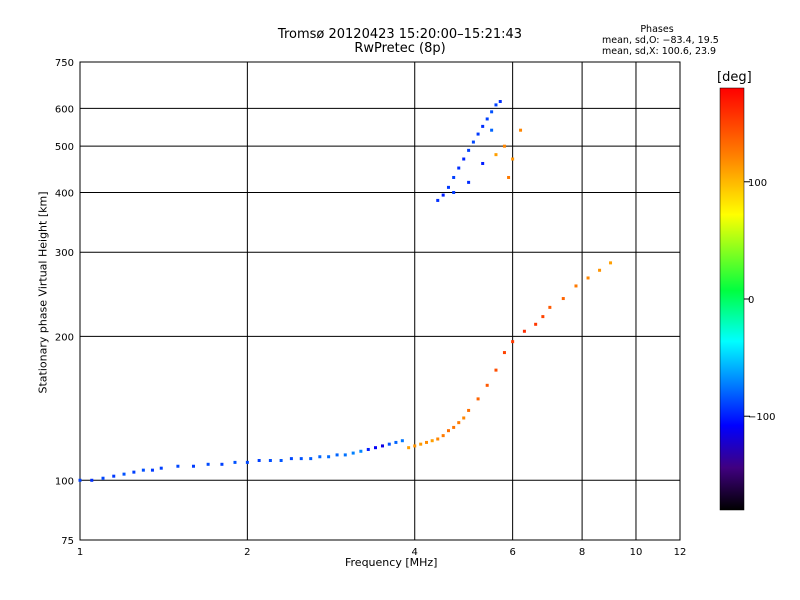 The image size is (800, 600). What do you see at coordinates (64, 302) in the screenshot?
I see `y-axis-ticks: 75 100 200 300 400 500 600 750` at bounding box center [64, 302].